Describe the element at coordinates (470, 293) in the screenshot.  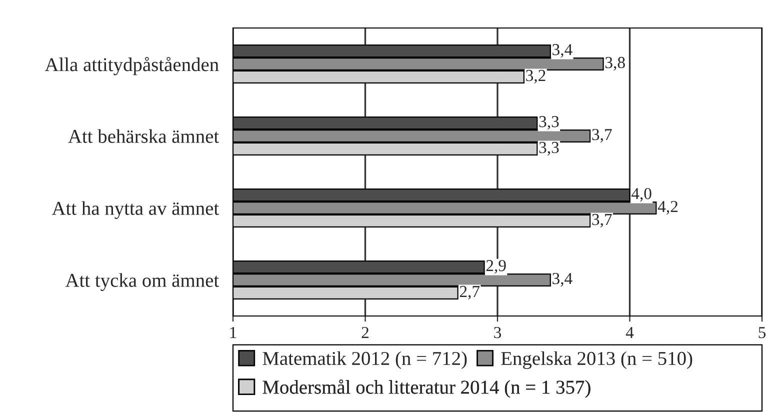
I see `data-label: 2,7` at that location.